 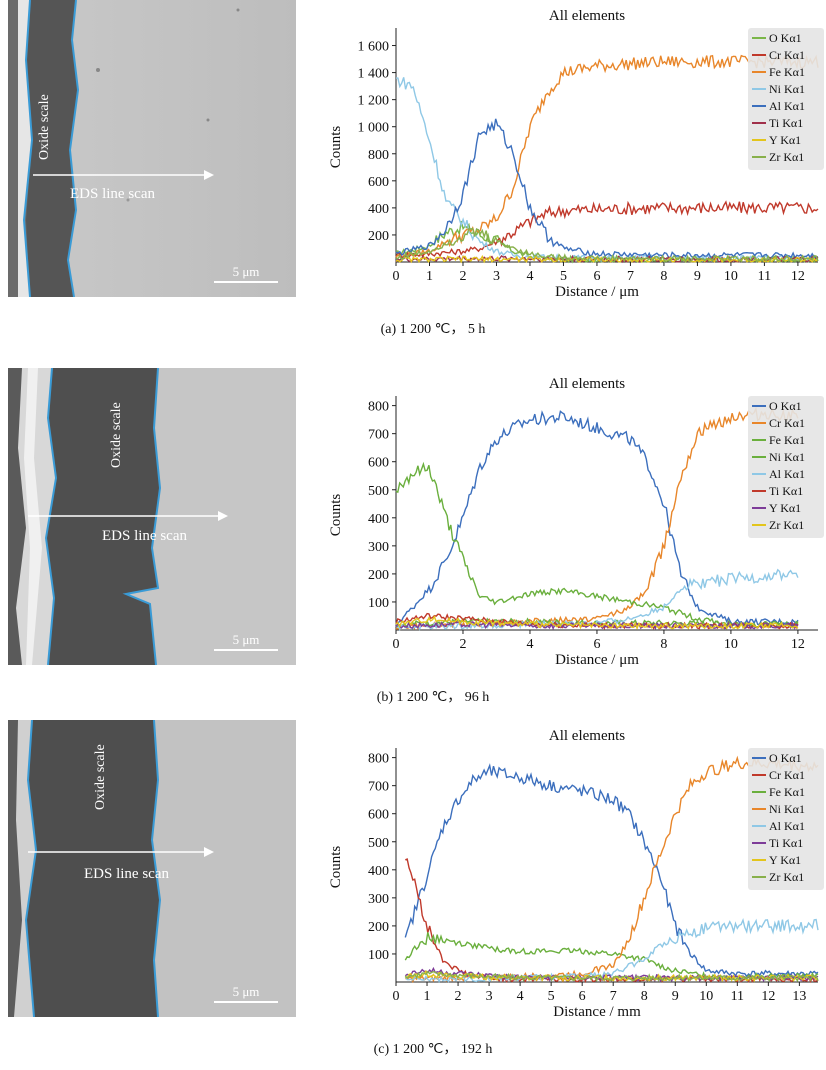 What do you see at coordinates (374, 101) in the screenshot?
I see `y-tick-label: 1 200` at bounding box center [374, 101].